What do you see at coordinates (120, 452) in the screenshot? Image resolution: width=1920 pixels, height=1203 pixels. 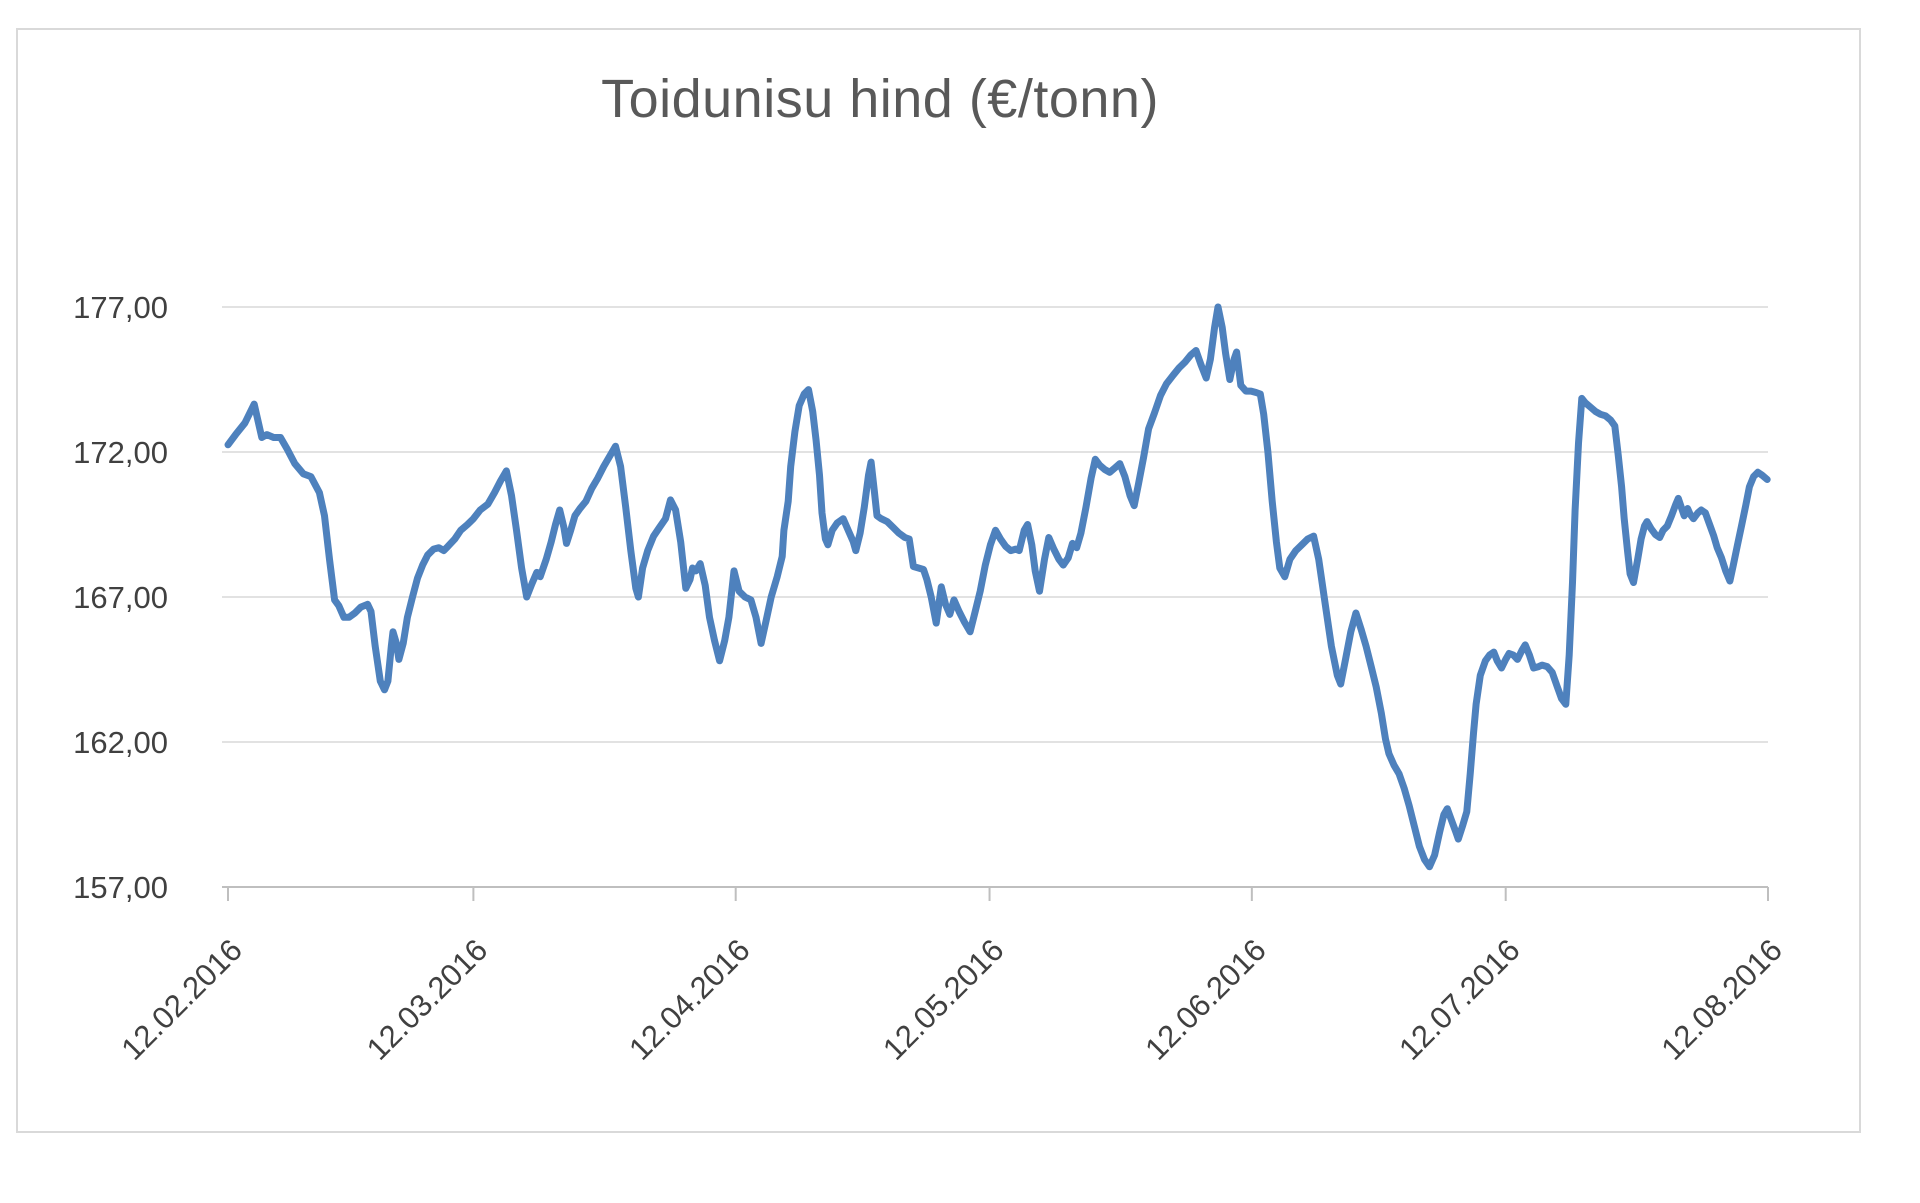 I see `y-tick-label: 172,00` at bounding box center [120, 452].